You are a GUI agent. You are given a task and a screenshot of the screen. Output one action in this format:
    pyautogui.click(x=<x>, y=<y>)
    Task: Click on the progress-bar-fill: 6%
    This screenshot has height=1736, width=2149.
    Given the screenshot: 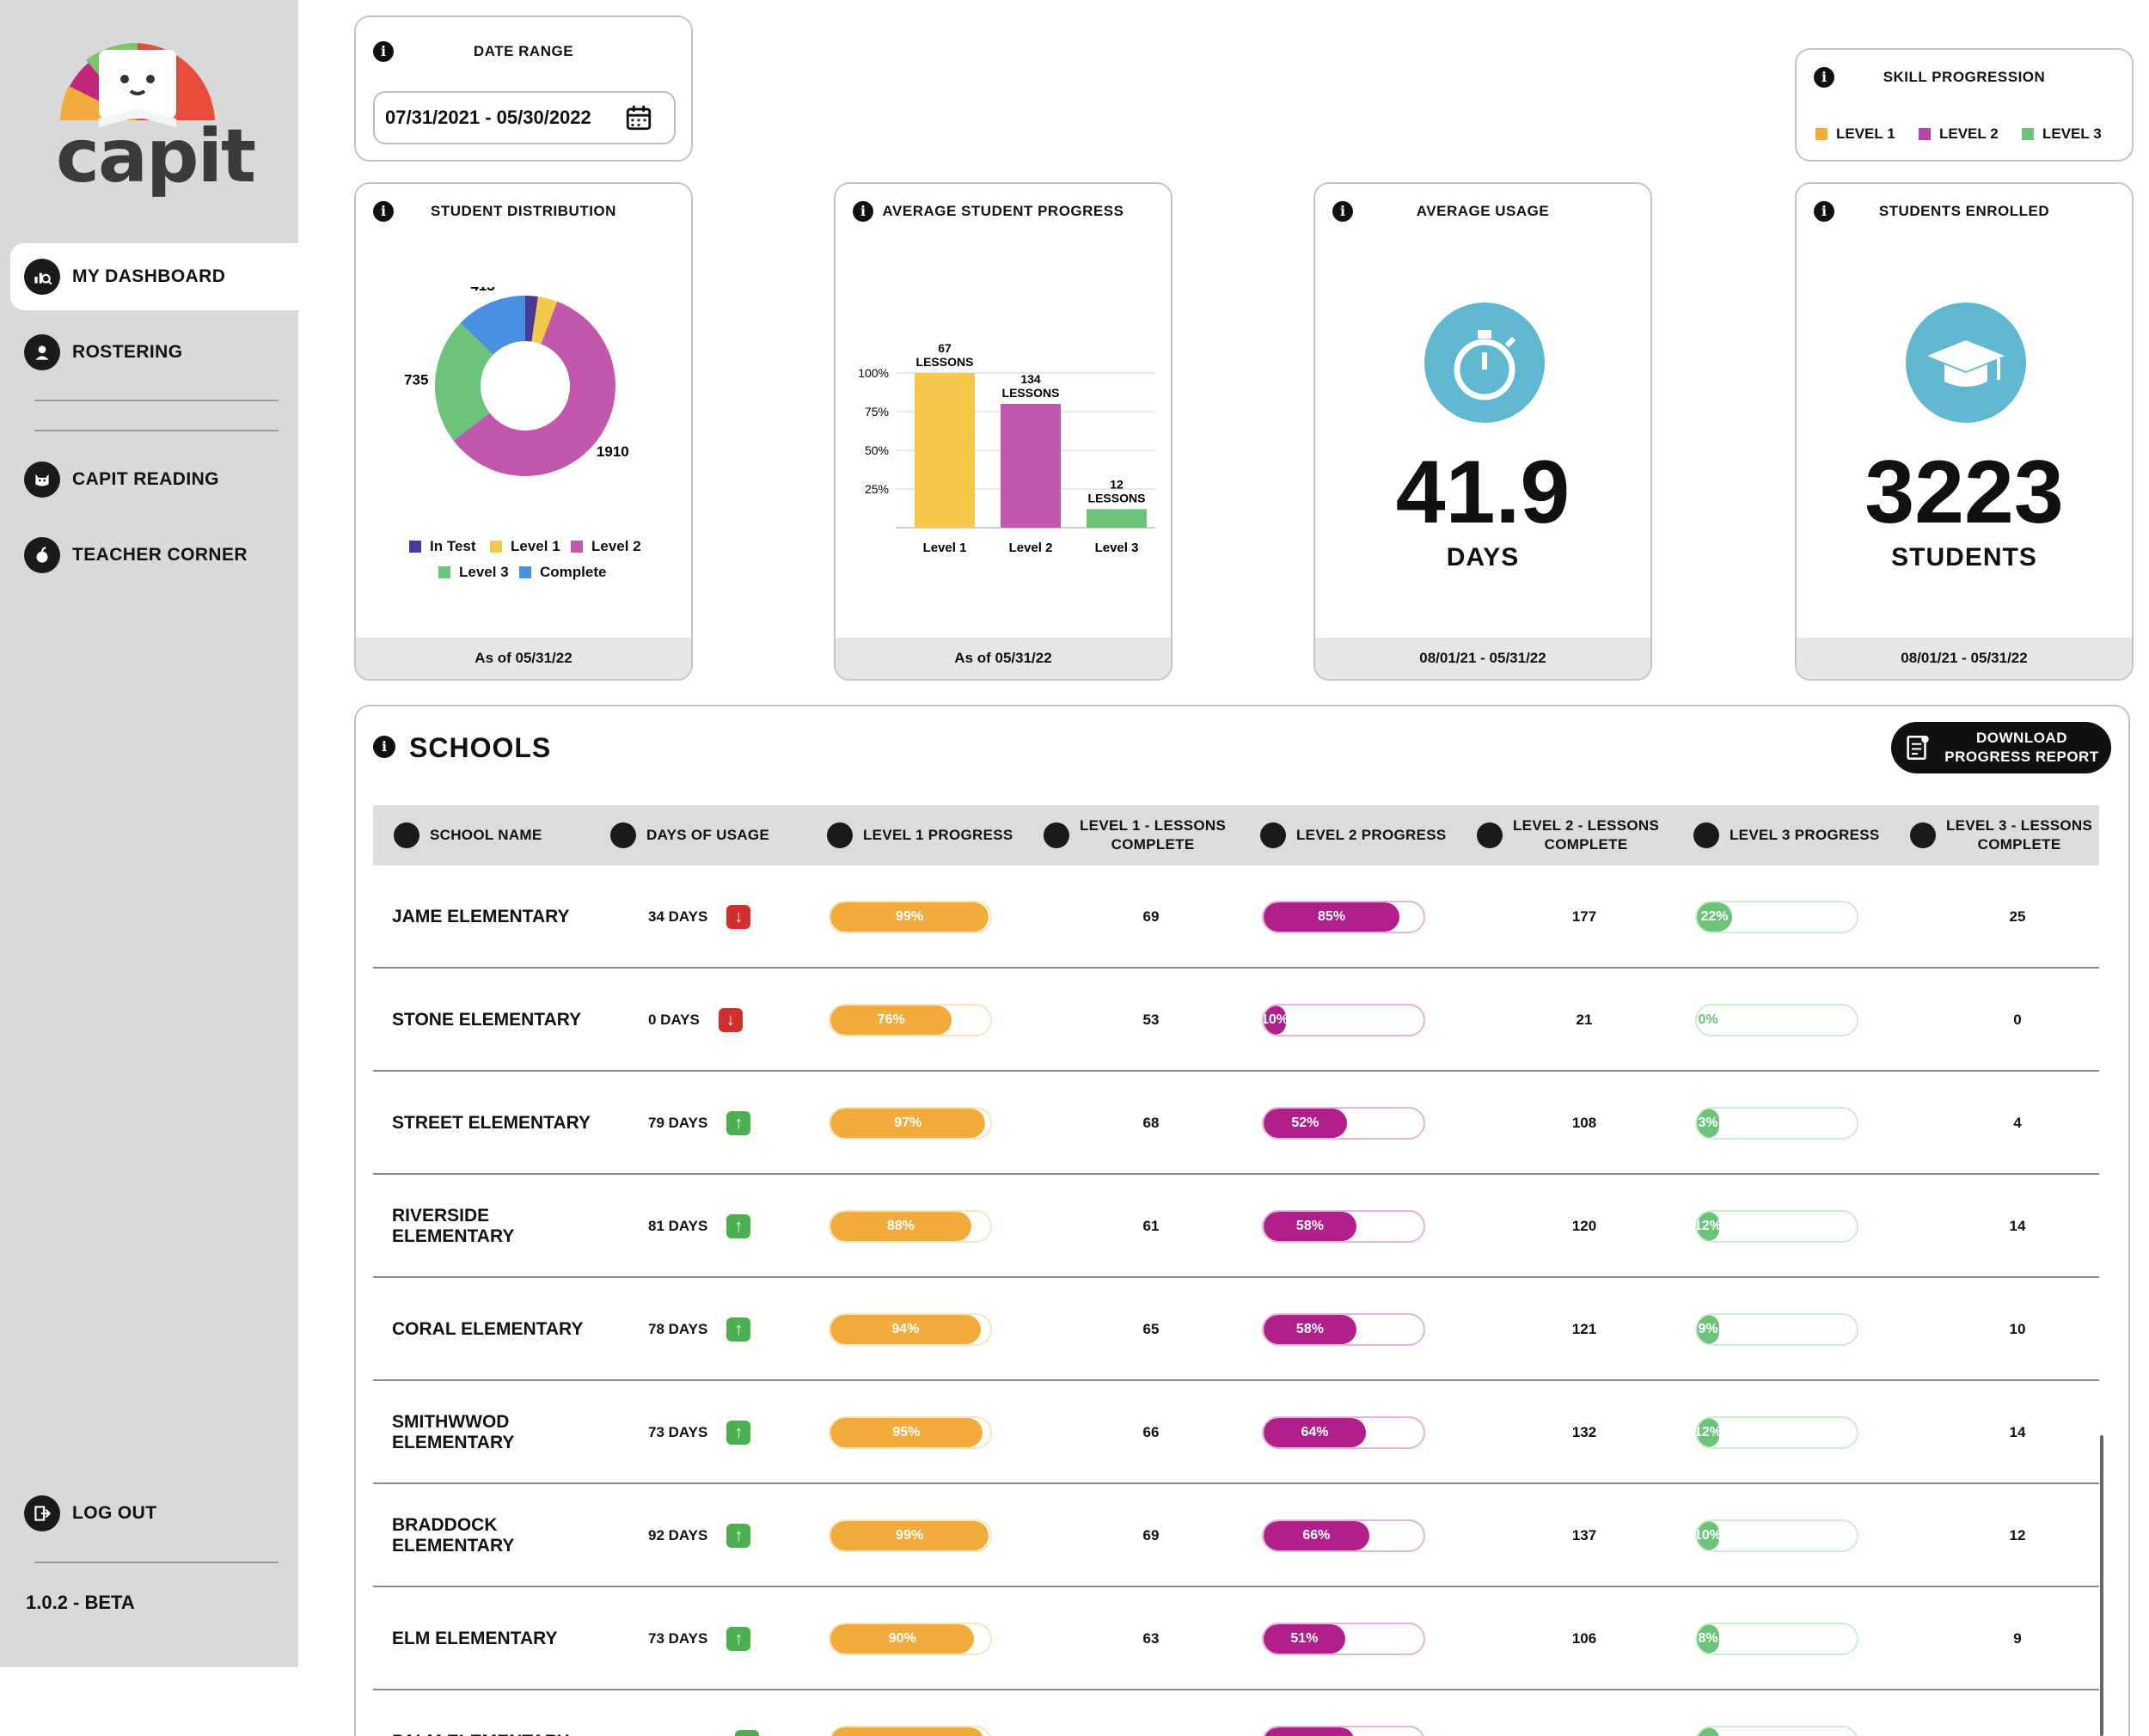 What is the action you would take?
    pyautogui.click(x=1708, y=1731)
    